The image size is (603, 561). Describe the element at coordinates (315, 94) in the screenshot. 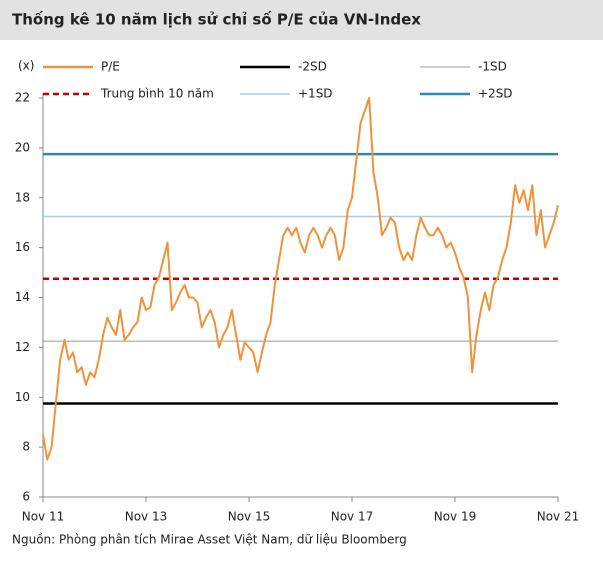

I see `legend-label: +1SD` at that location.